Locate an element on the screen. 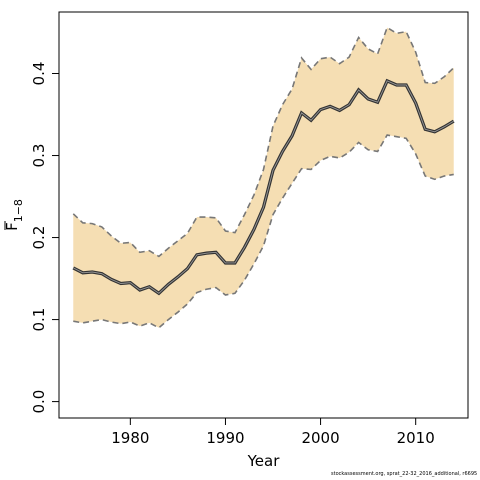 The image size is (480, 480). x-tick-label: 2010 is located at coordinates (416, 438).